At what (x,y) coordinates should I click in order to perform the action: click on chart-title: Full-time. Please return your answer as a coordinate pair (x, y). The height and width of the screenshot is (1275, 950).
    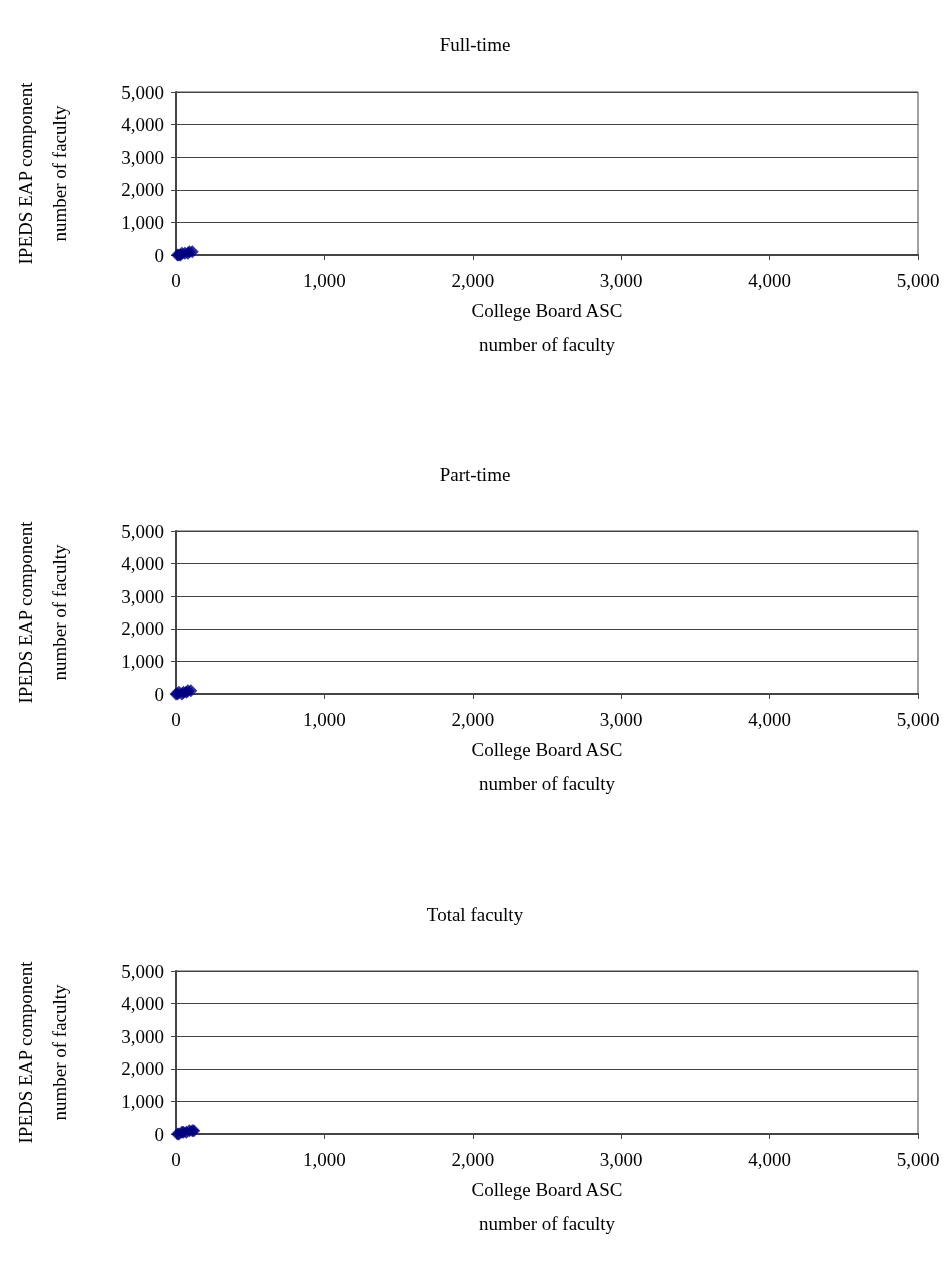
    Looking at the image, I should click on (475, 44).